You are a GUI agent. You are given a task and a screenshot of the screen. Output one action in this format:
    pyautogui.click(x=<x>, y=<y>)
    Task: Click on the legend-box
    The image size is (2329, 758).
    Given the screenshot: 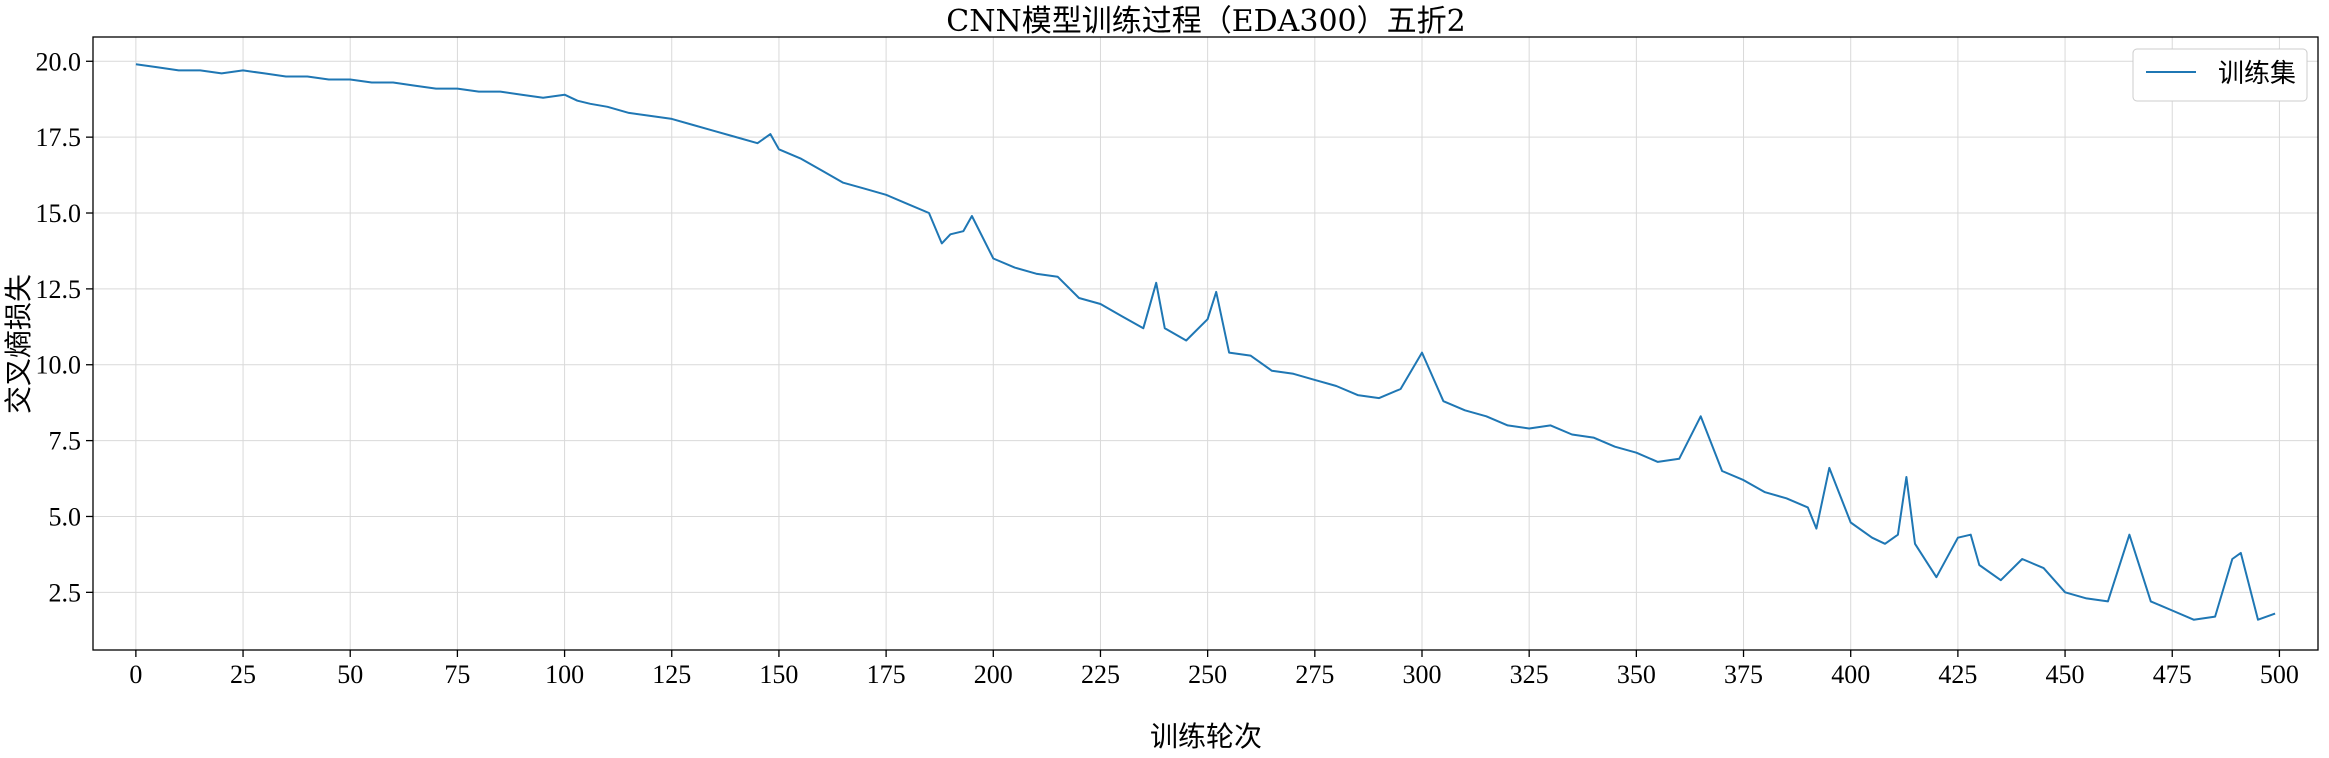 What is the action you would take?
    pyautogui.click(x=2220, y=75)
    